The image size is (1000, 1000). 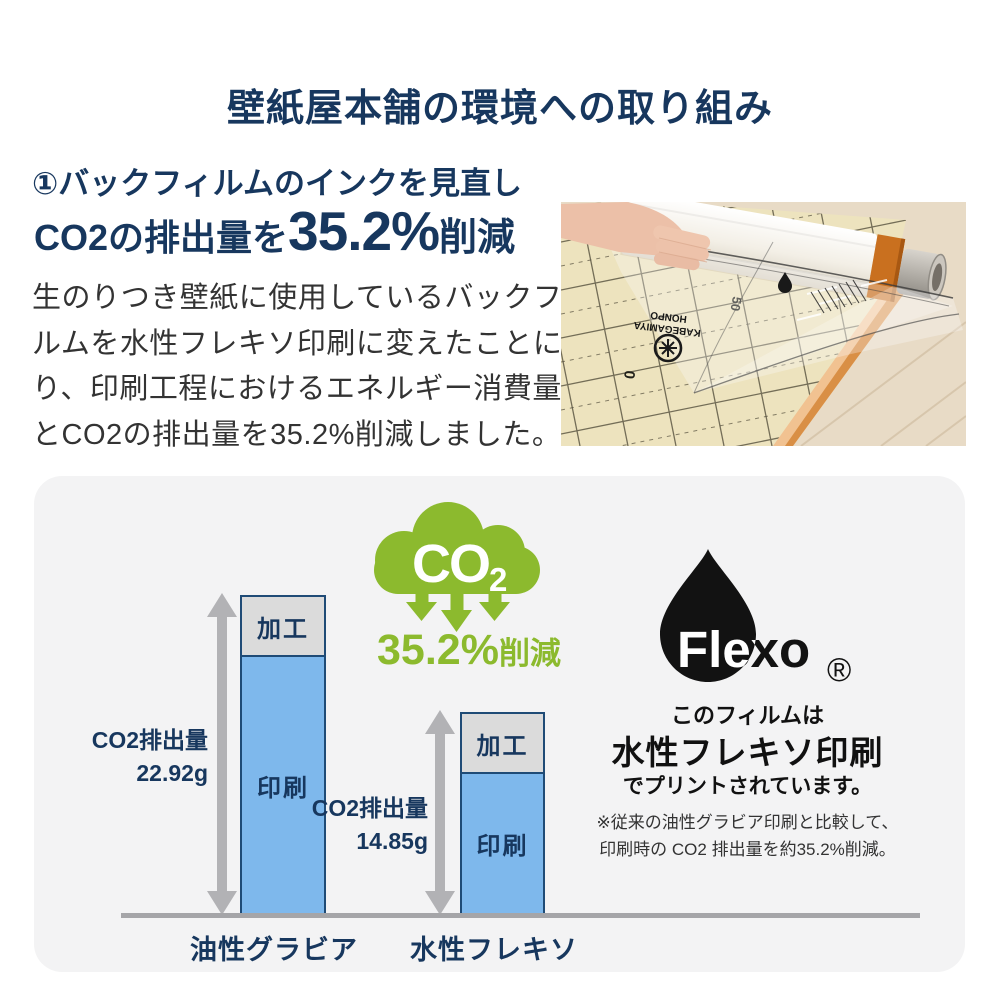 What do you see at coordinates (629, 375) in the screenshot?
I see `ruler-mark: 0` at bounding box center [629, 375].